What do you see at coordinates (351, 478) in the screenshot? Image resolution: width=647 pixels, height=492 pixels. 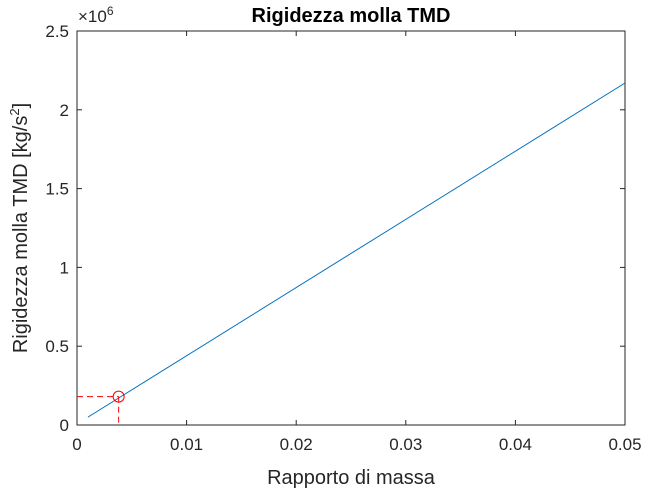 I see `x-axis-label: Rapporto di massa` at bounding box center [351, 478].